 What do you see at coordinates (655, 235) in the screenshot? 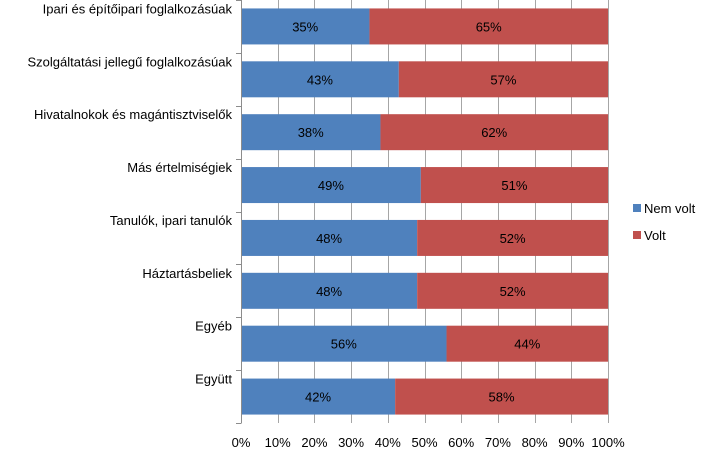
I see `legend-label: Volt` at bounding box center [655, 235].